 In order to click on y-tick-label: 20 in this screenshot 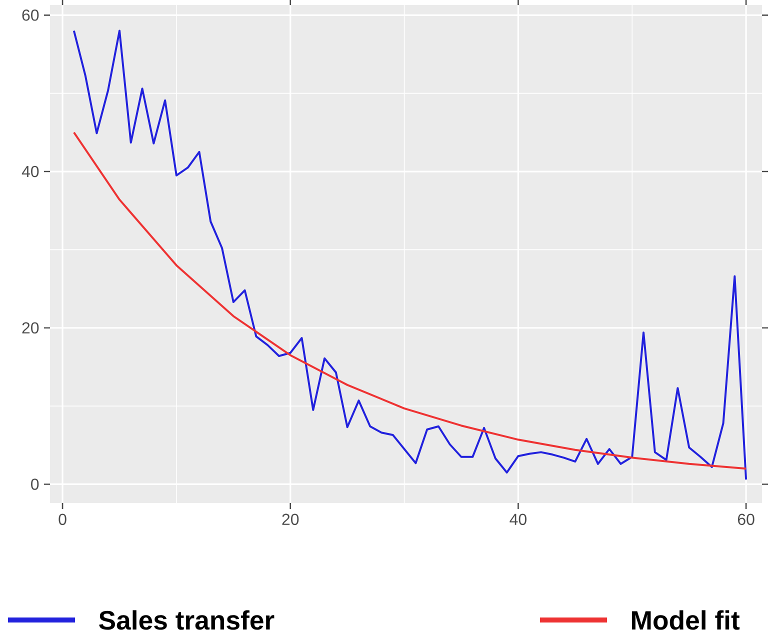, I will do `click(30, 328)`.